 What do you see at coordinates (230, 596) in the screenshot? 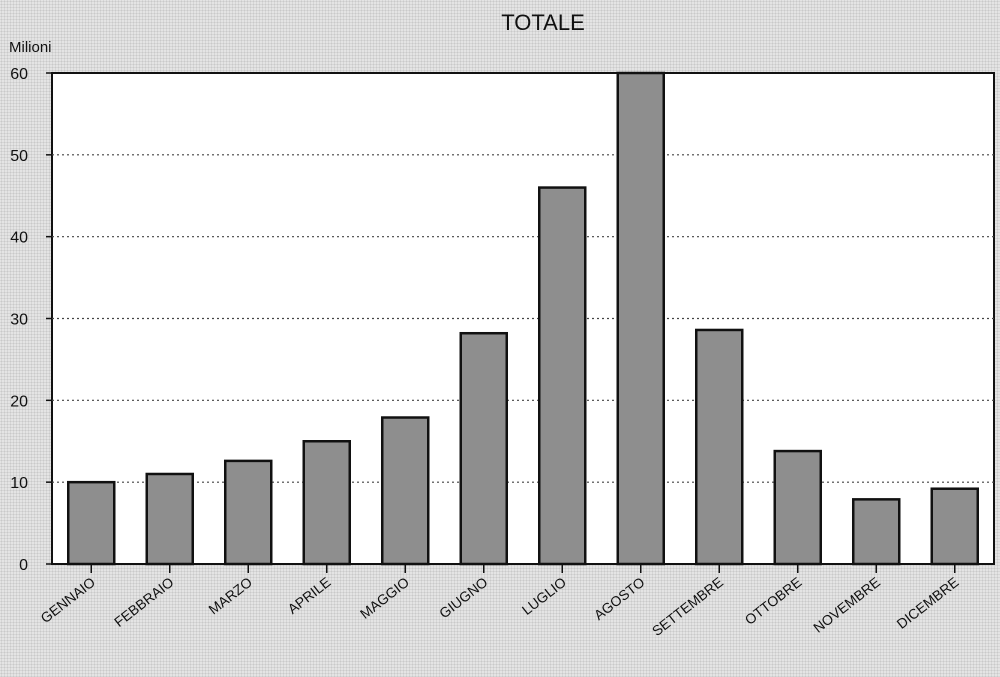
I see `x-tick-label: MARZO` at bounding box center [230, 596].